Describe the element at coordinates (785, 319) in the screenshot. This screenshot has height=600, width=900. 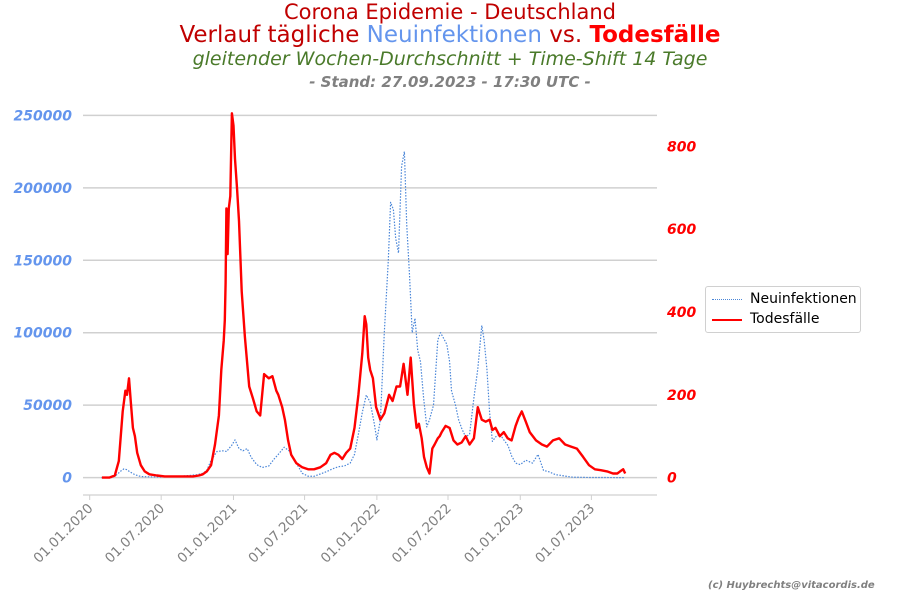
I see `legend-label-todesfaelle: Todesfälle` at that location.